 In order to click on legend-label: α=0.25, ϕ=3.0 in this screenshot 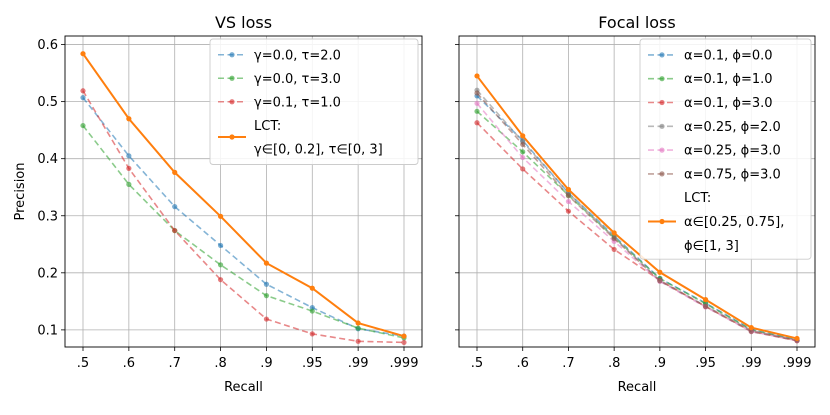, I will do `click(732, 151)`.